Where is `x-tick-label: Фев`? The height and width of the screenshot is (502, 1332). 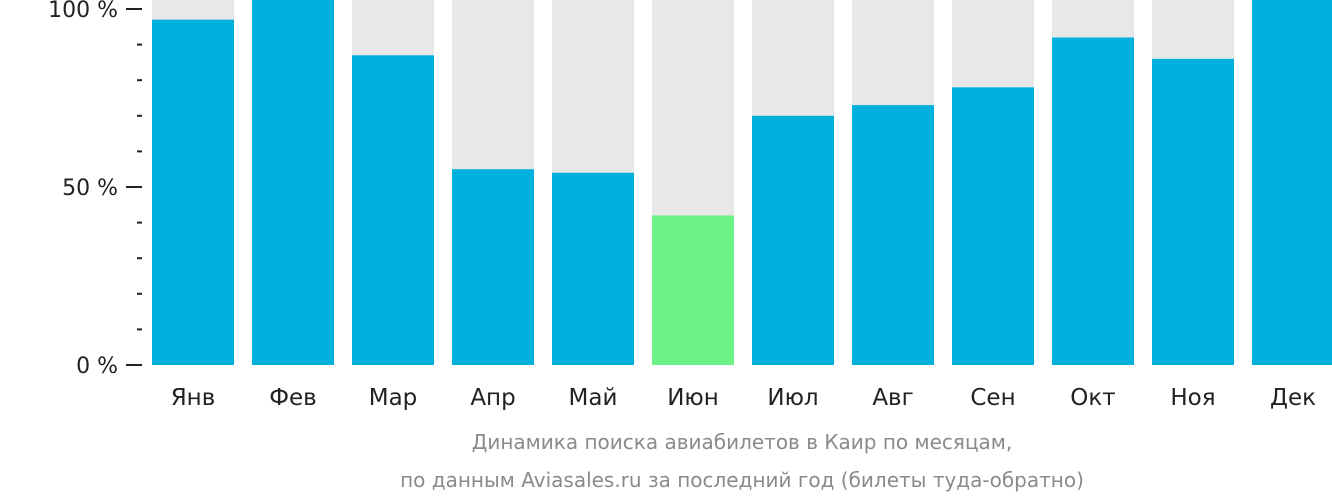
x-tick-label: Фев is located at coordinates (293, 398).